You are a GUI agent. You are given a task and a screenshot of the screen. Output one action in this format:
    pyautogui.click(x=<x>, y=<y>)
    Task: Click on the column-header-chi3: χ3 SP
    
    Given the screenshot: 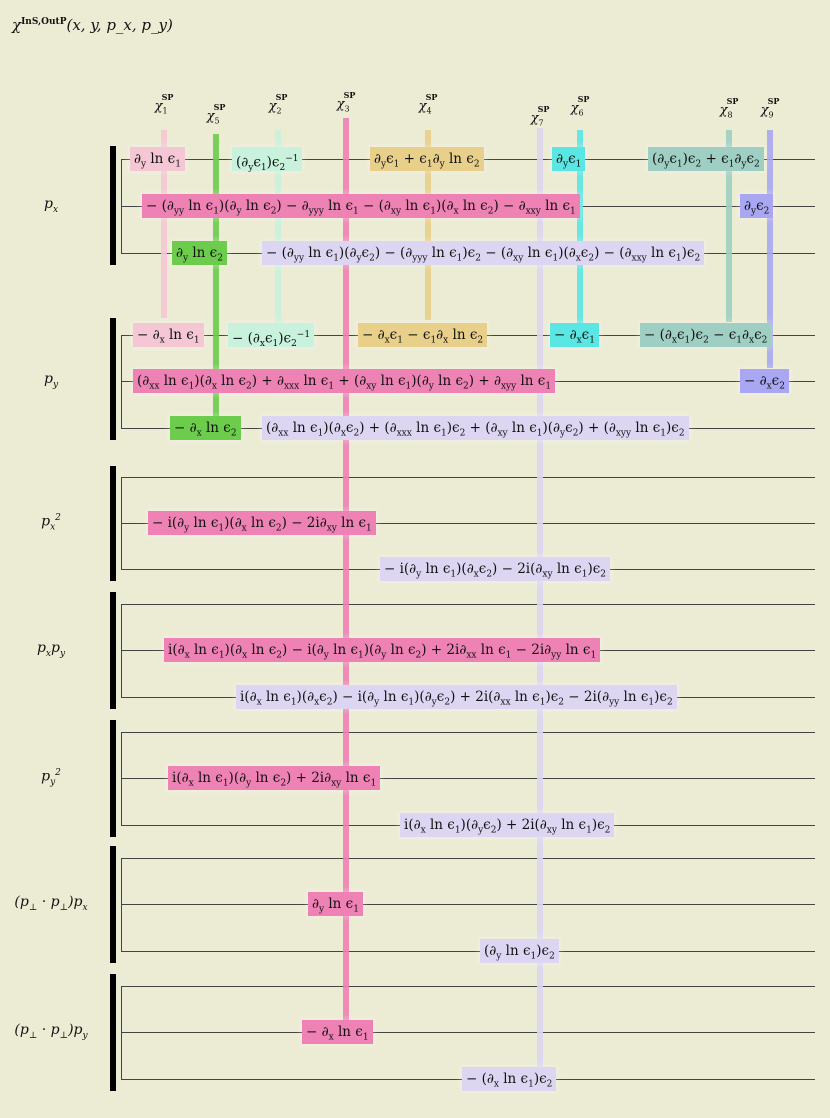 What is the action you would take?
    pyautogui.click(x=346, y=102)
    